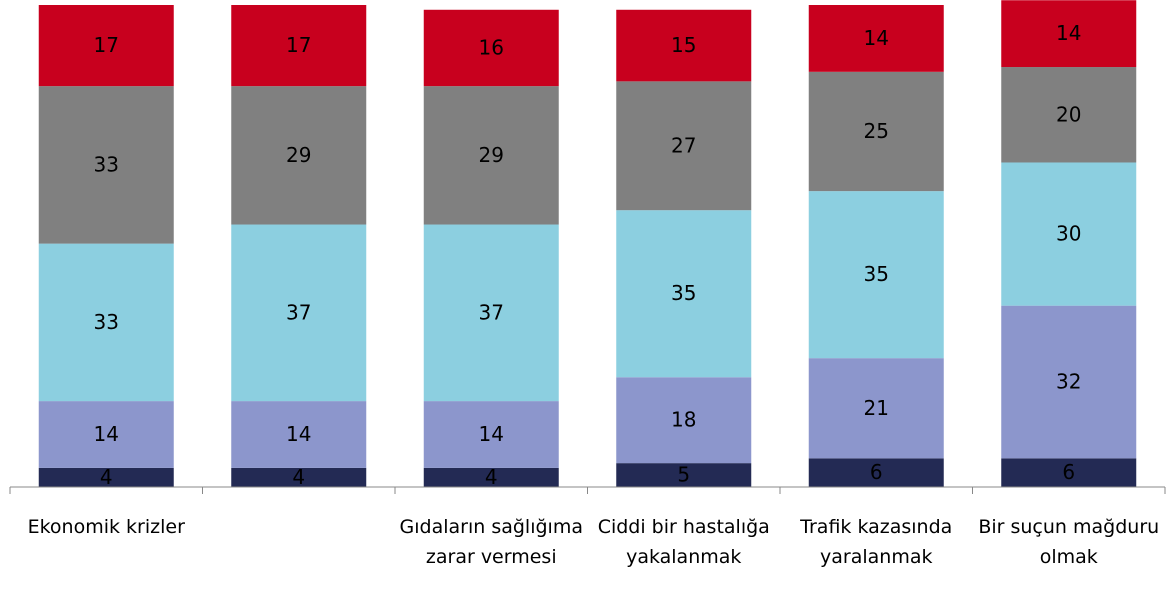 The image size is (1169, 602). I want to click on data-label: 5, so click(683, 475).